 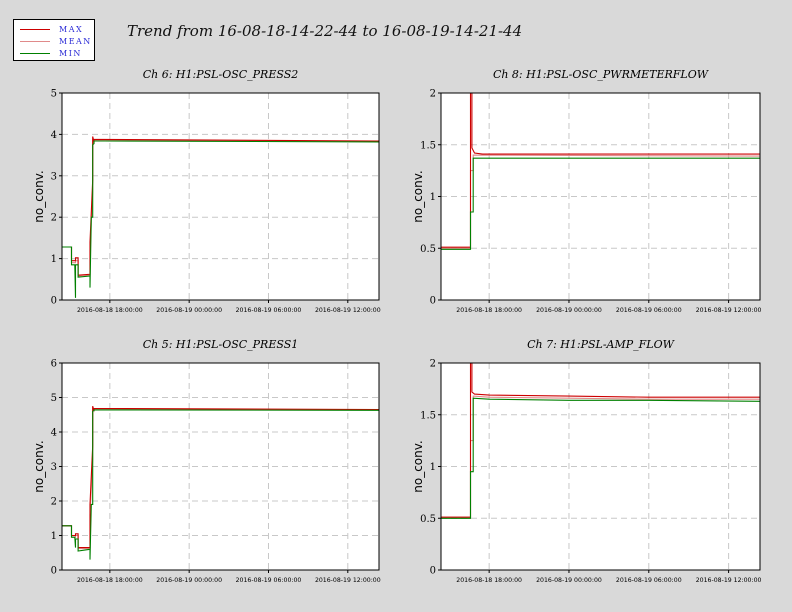 I want to click on chart-title: Ch 7: H1:PSL-AMP_FLOW, so click(x=601, y=344).